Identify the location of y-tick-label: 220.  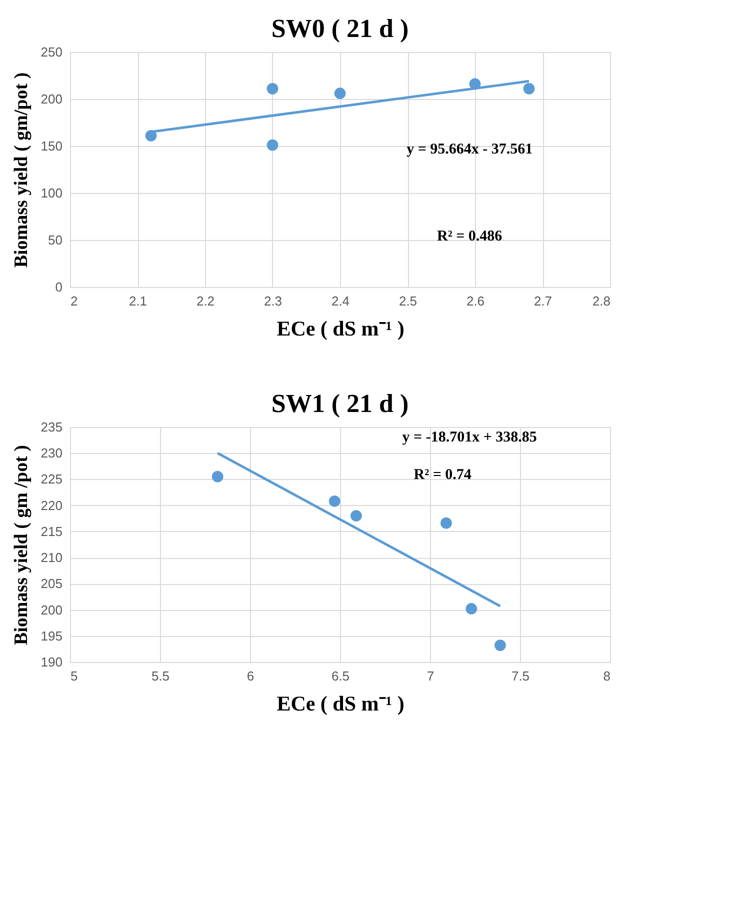
(51, 505).